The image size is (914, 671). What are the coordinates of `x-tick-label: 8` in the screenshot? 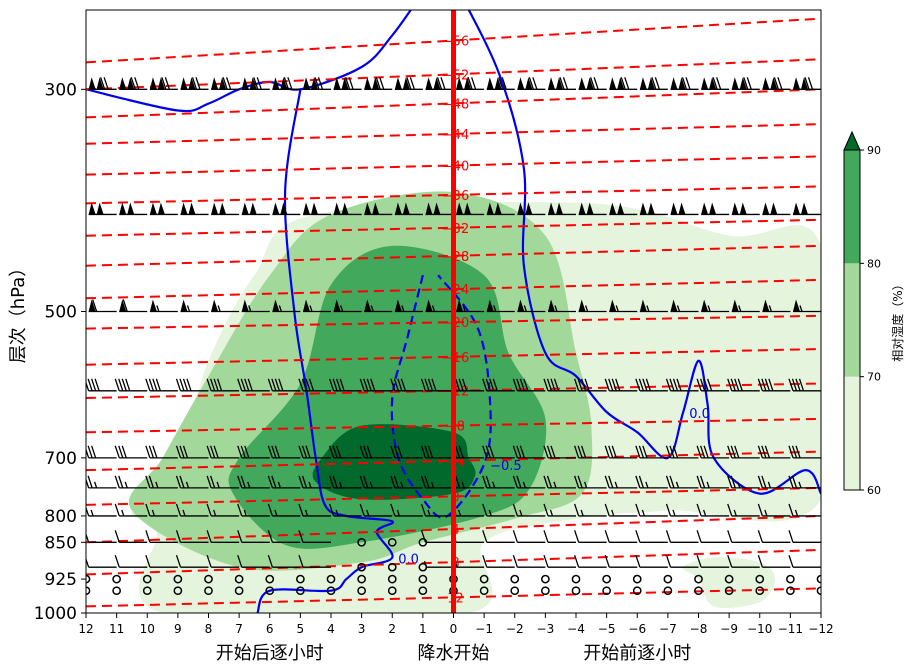 It's located at (209, 629).